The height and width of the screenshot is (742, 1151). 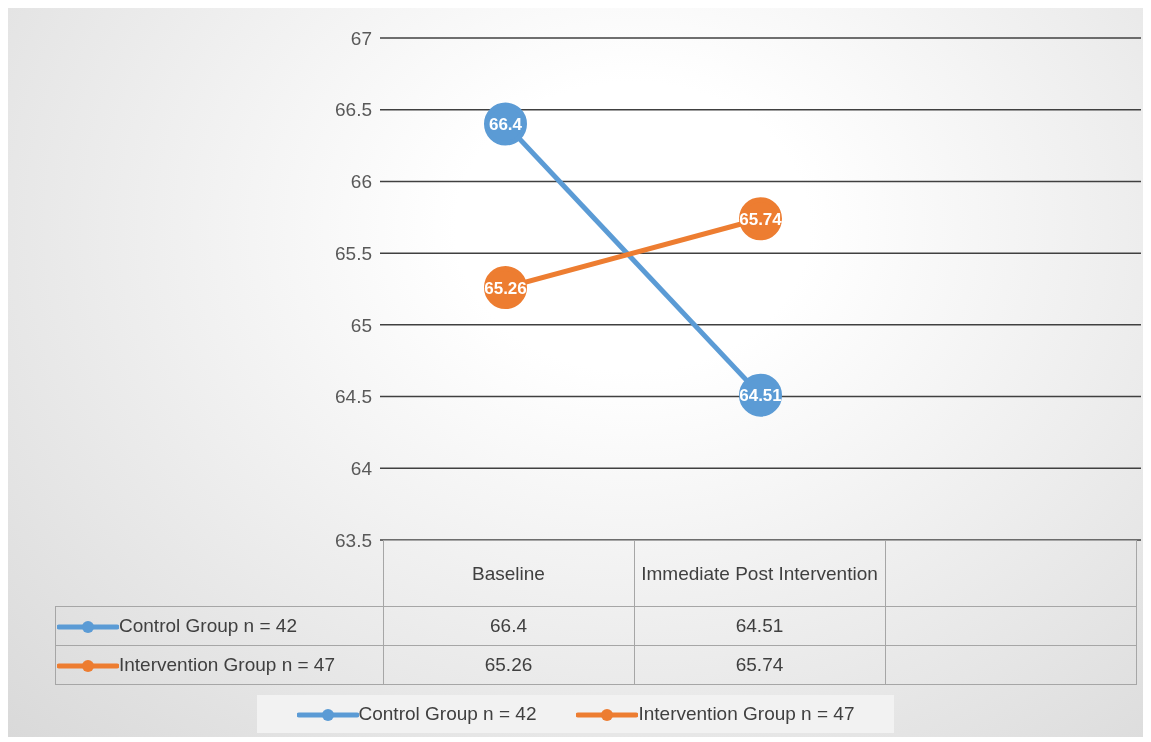 I want to click on text: Intervention Group n = 47, so click(x=746, y=713).